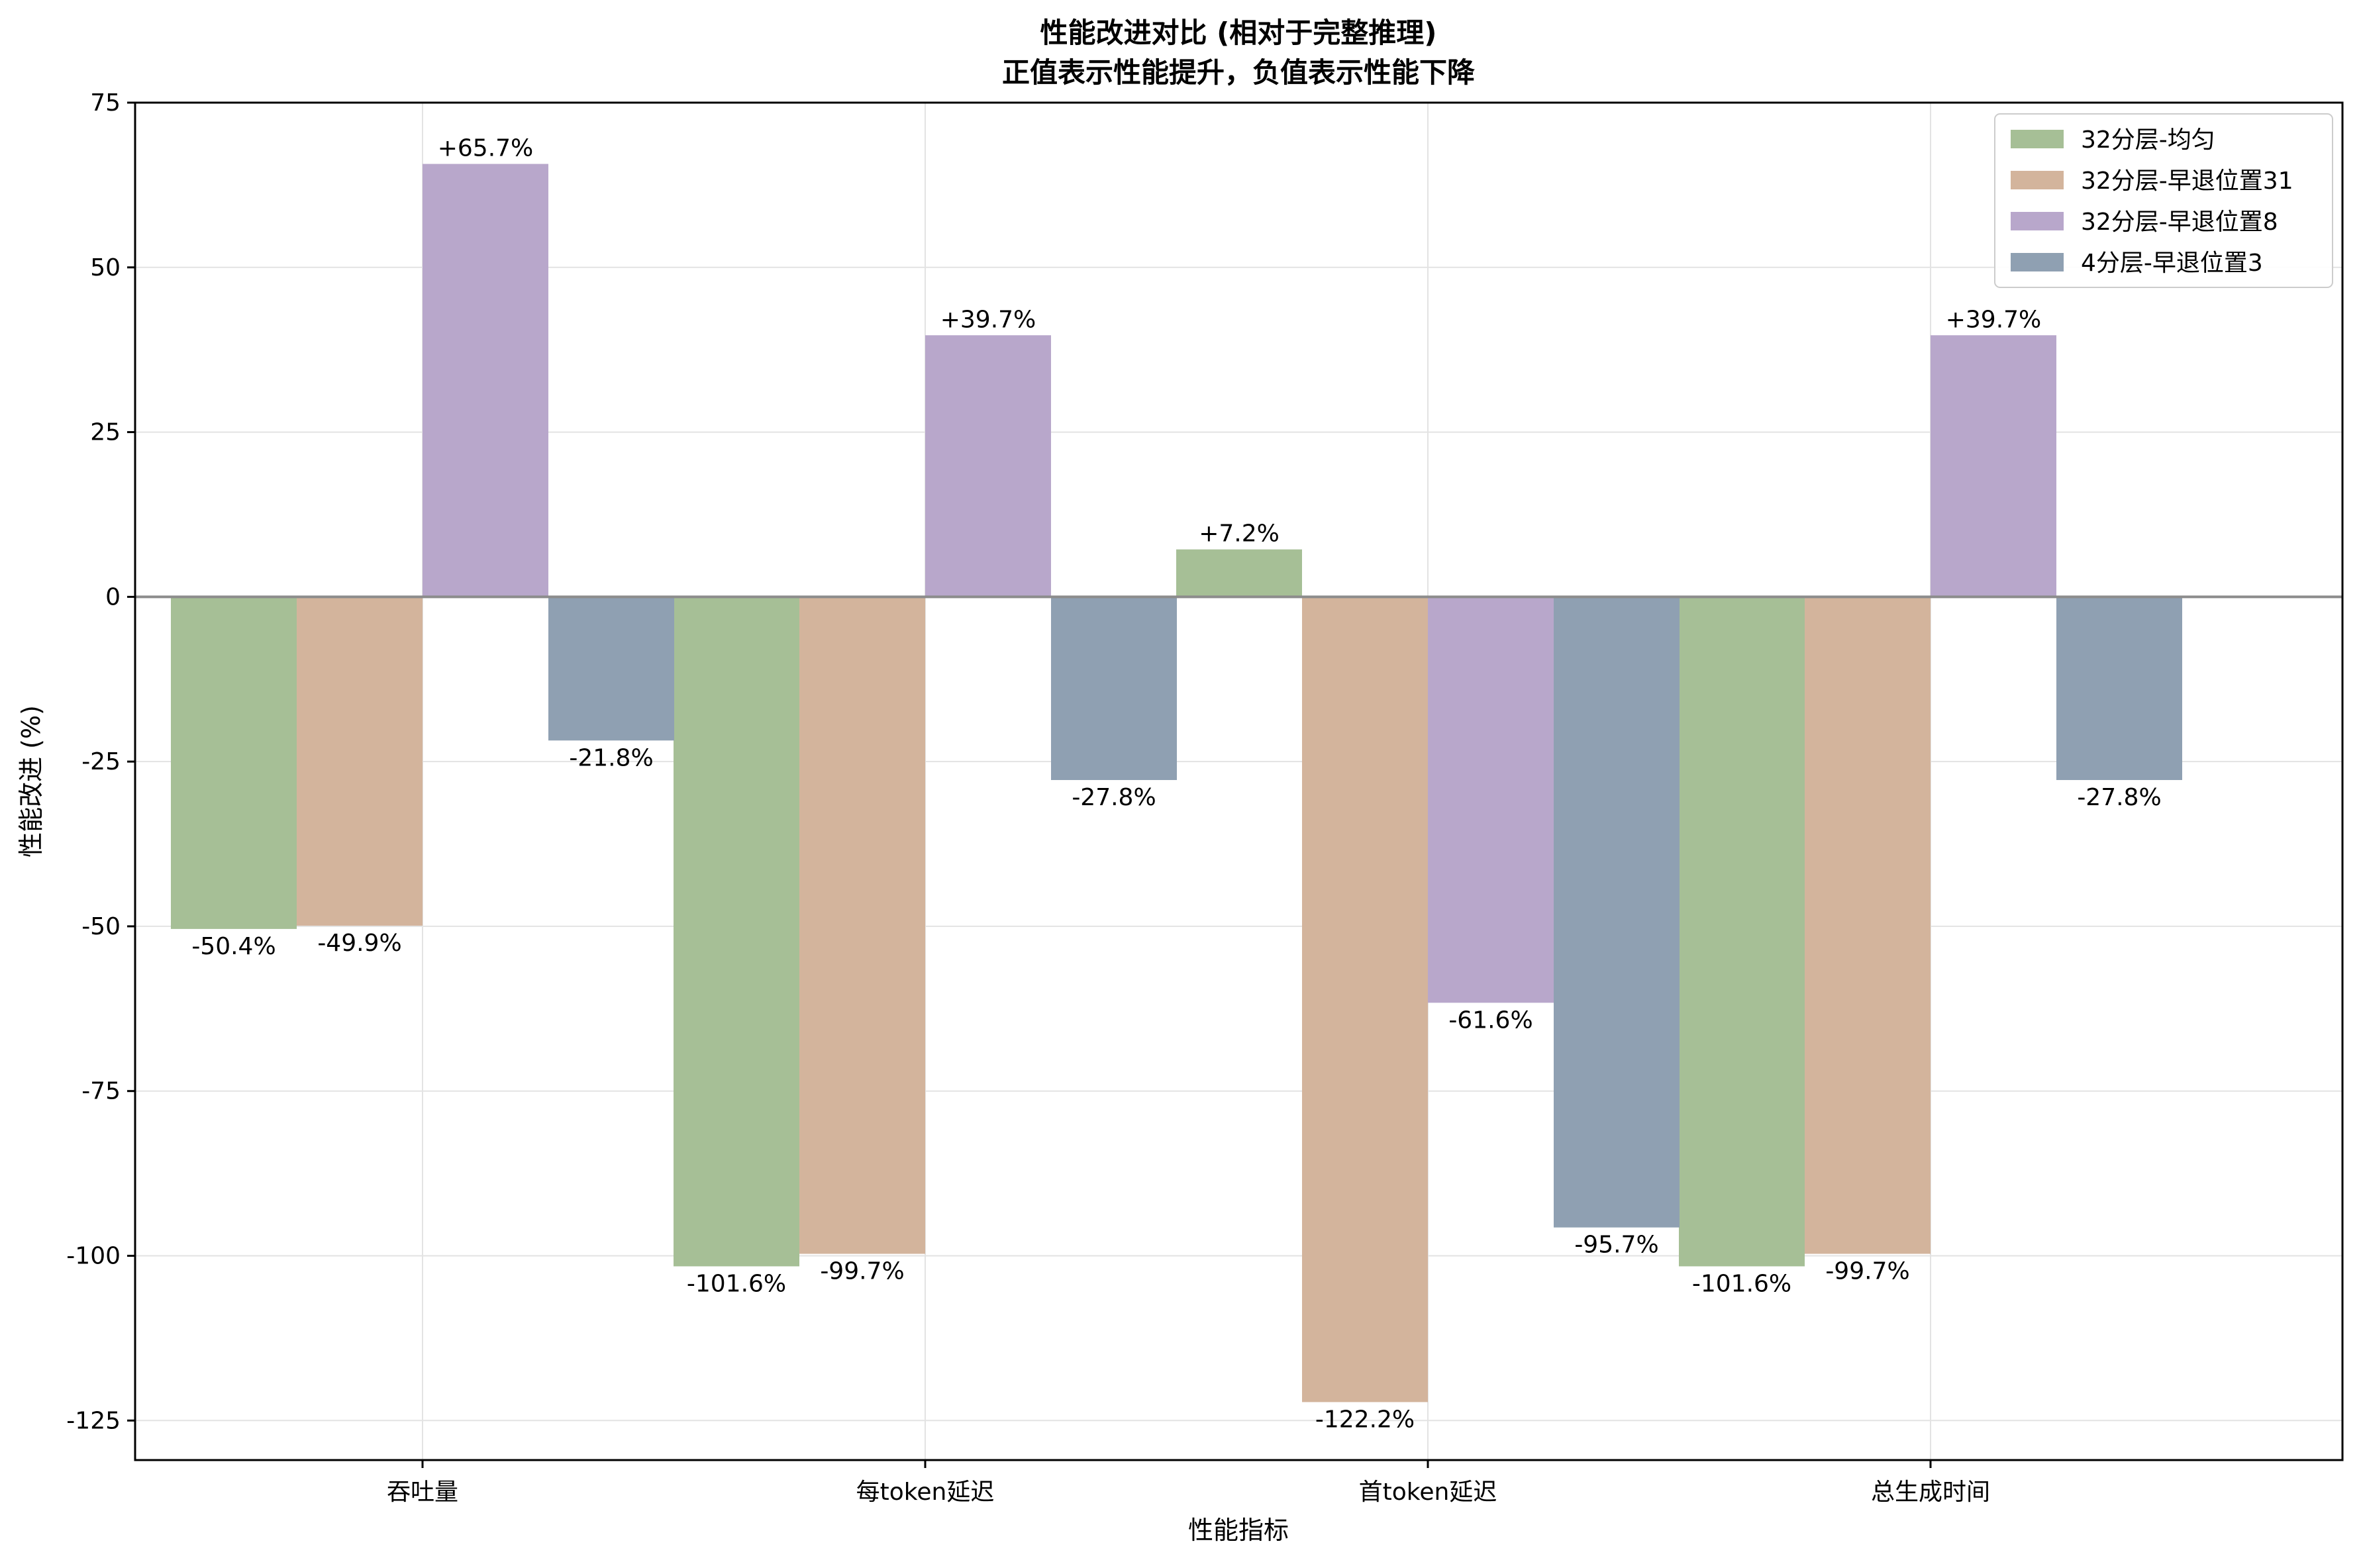 This screenshot has width=2363, height=1568. Describe the element at coordinates (423, 1492) in the screenshot. I see `x-tick-label: 吞吐量` at that location.